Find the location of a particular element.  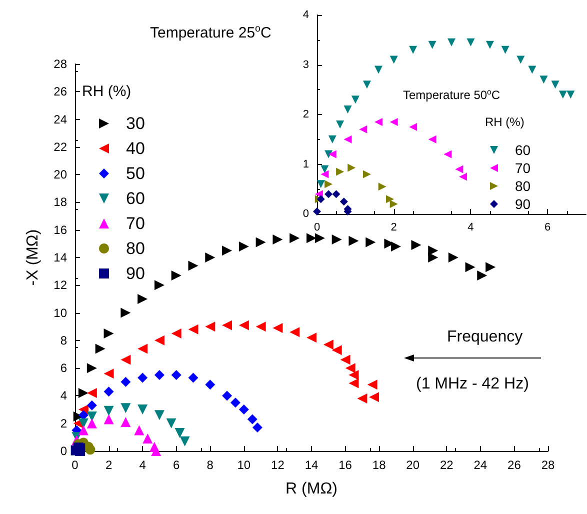

y-tick-label: 26 is located at coordinates (61, 91).